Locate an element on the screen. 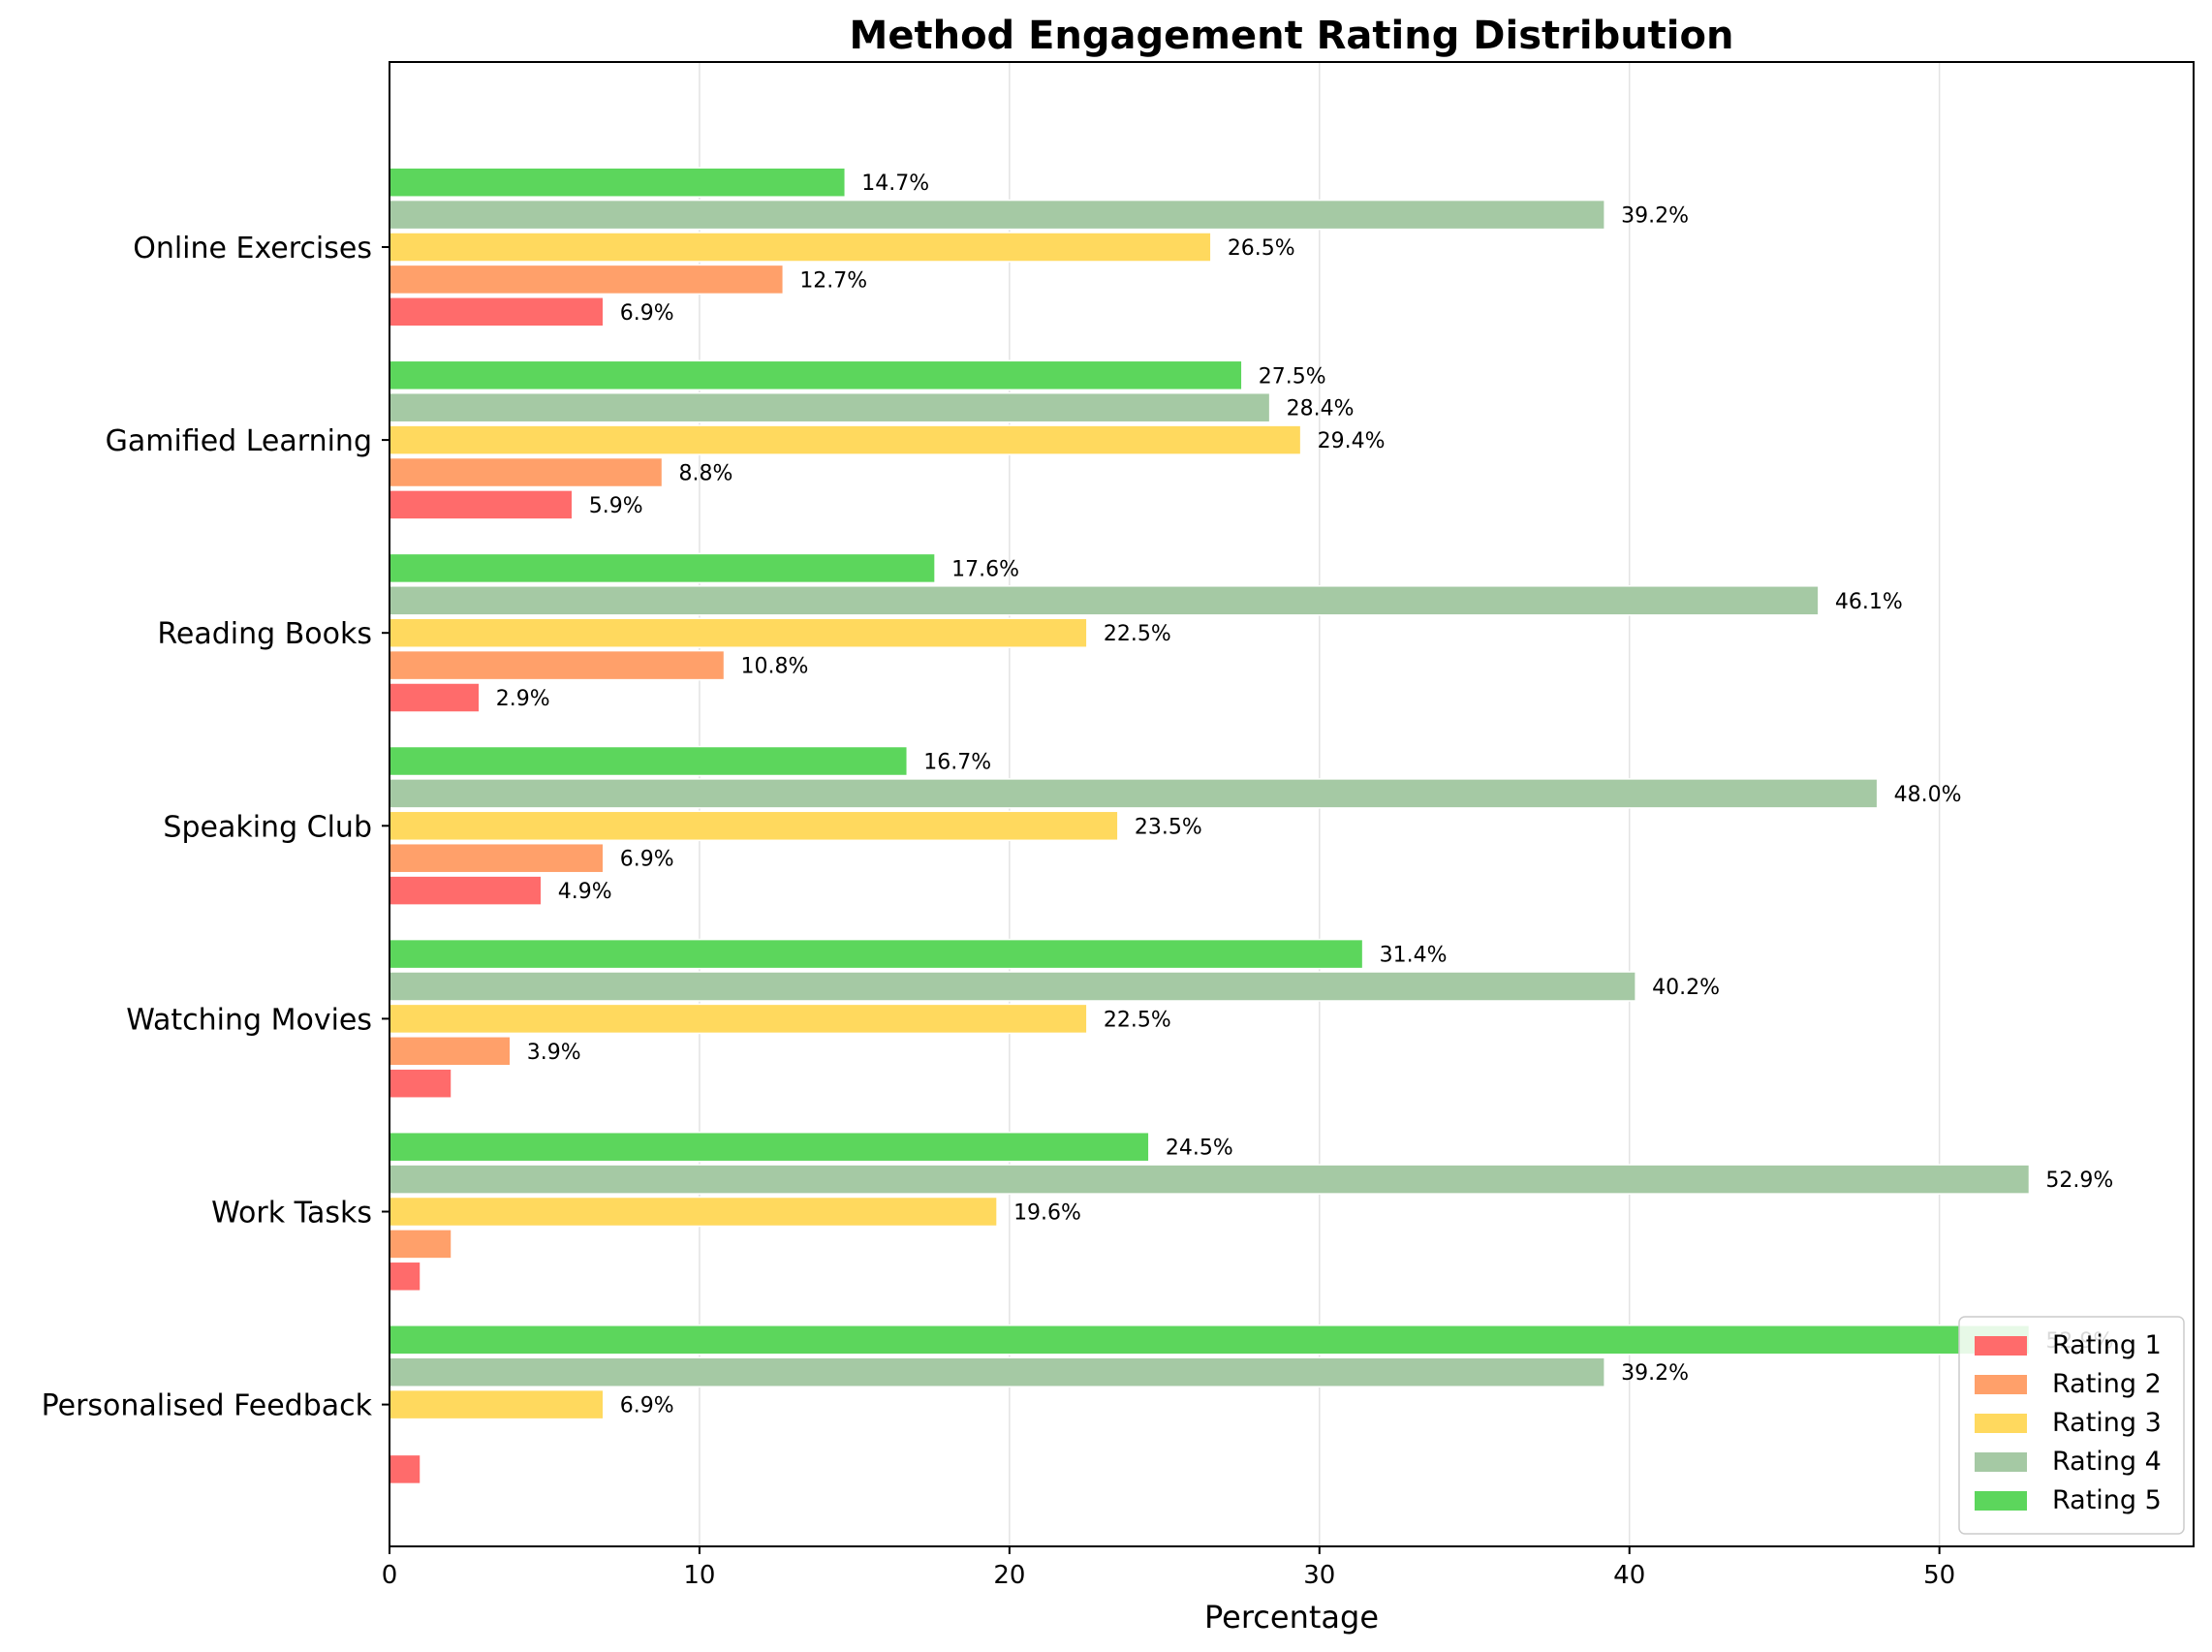 The width and height of the screenshot is (2212, 1652). data-label: 3.9% is located at coordinates (554, 1053).